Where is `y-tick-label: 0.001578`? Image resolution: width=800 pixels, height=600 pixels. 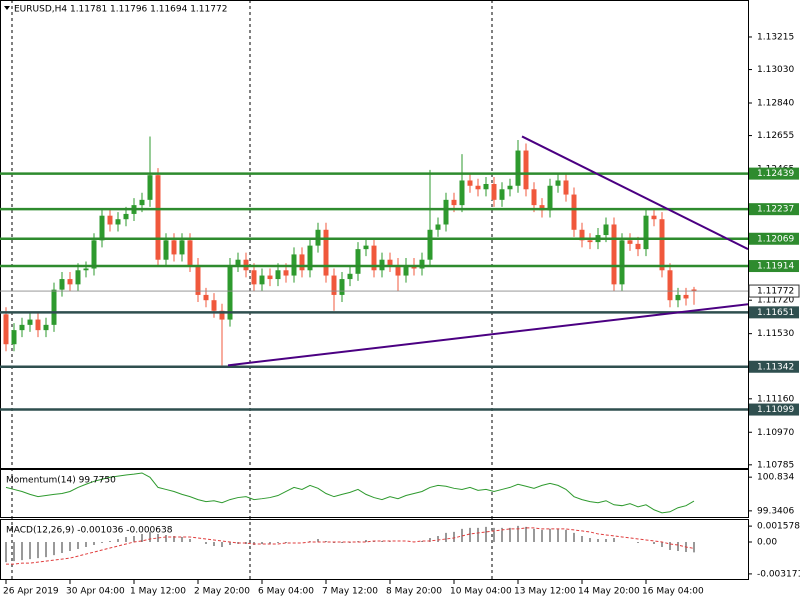
y-tick-label: 0.001578 is located at coordinates (778, 527).